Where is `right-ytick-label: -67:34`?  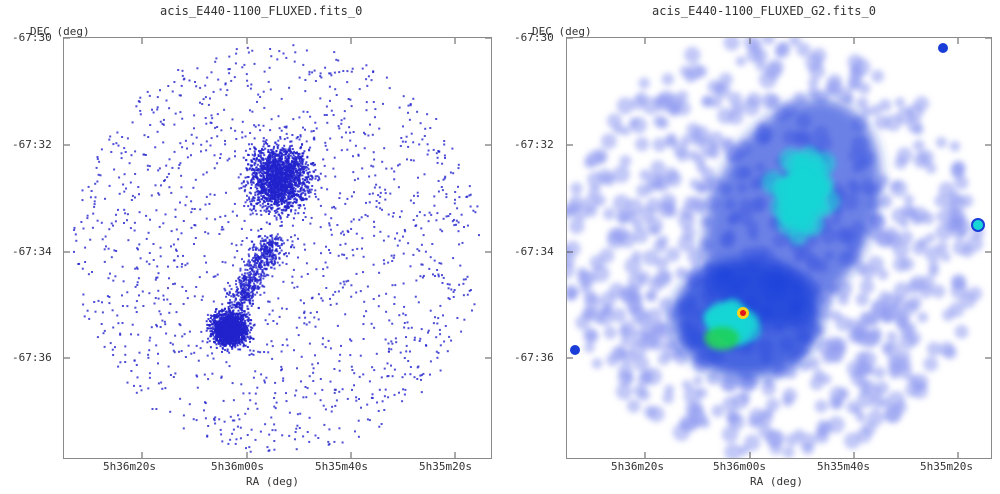 right-ytick-label: -67:34 is located at coordinates (534, 251).